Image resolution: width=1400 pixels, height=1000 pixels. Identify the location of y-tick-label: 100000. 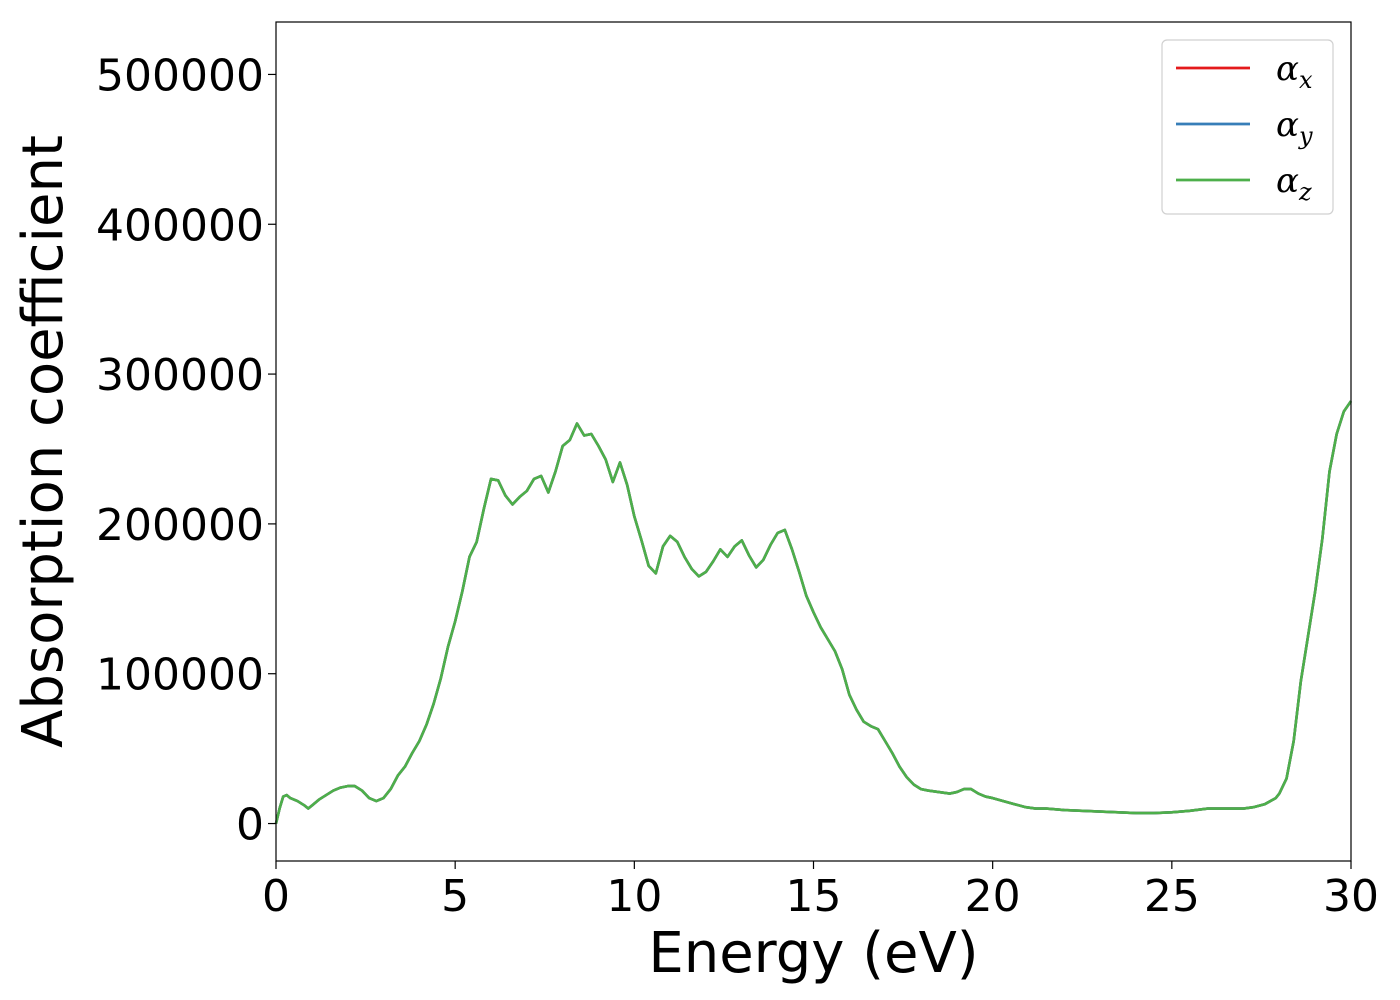
(180, 675).